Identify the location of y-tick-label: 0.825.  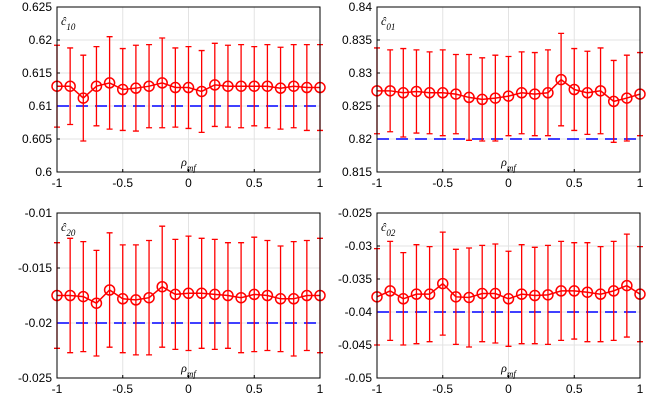
(357, 106).